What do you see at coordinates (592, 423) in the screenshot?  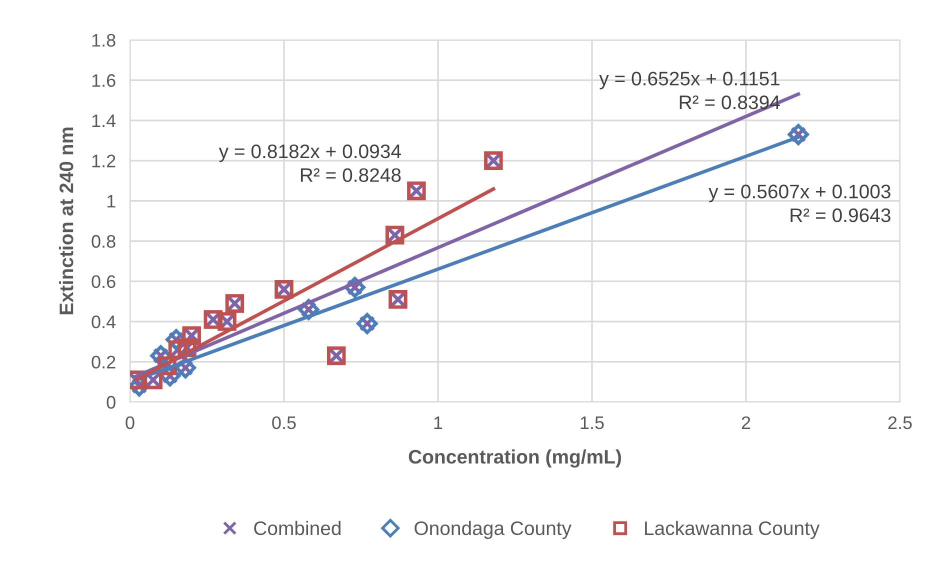 I see `x-tick-label: 1.5` at bounding box center [592, 423].